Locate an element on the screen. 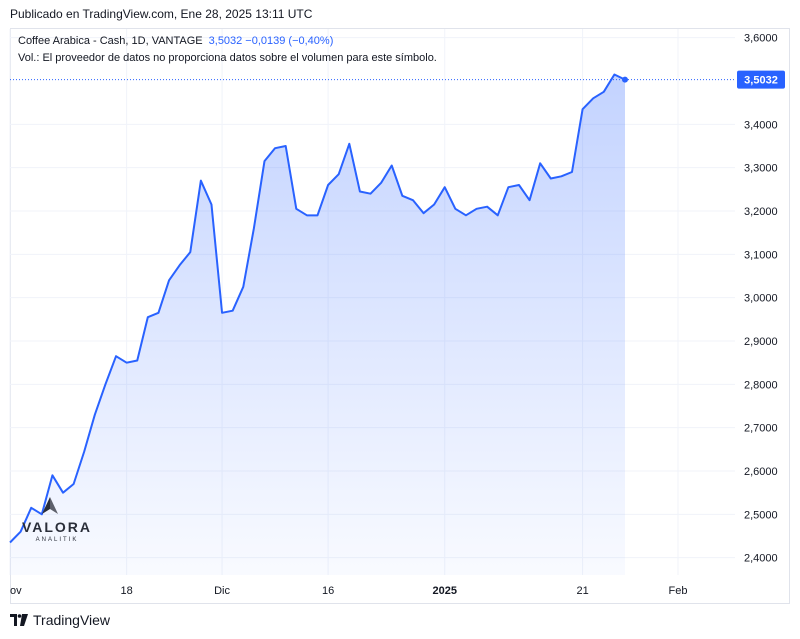  last-price: 3,5032 is located at coordinates (225, 41).